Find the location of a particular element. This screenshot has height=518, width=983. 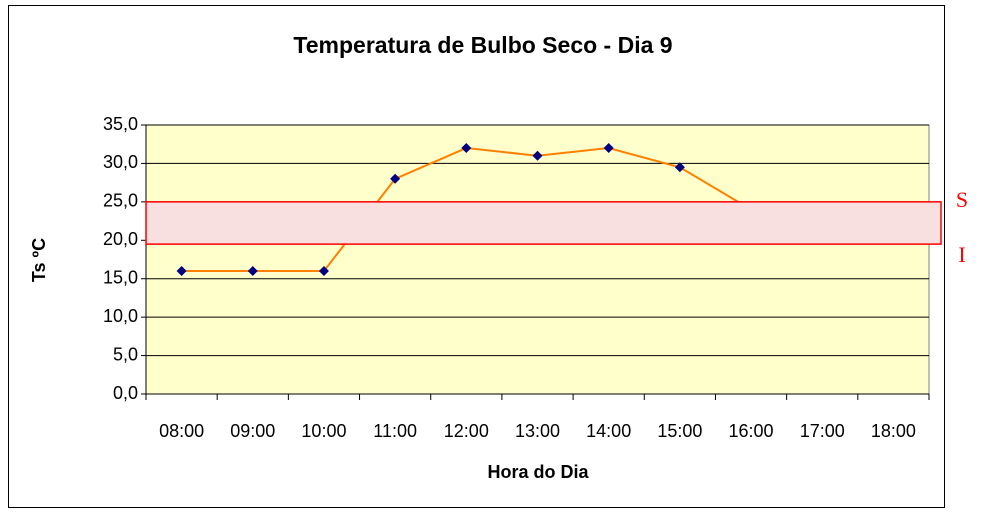

y-tick-label: 20,0 is located at coordinates (120, 239).